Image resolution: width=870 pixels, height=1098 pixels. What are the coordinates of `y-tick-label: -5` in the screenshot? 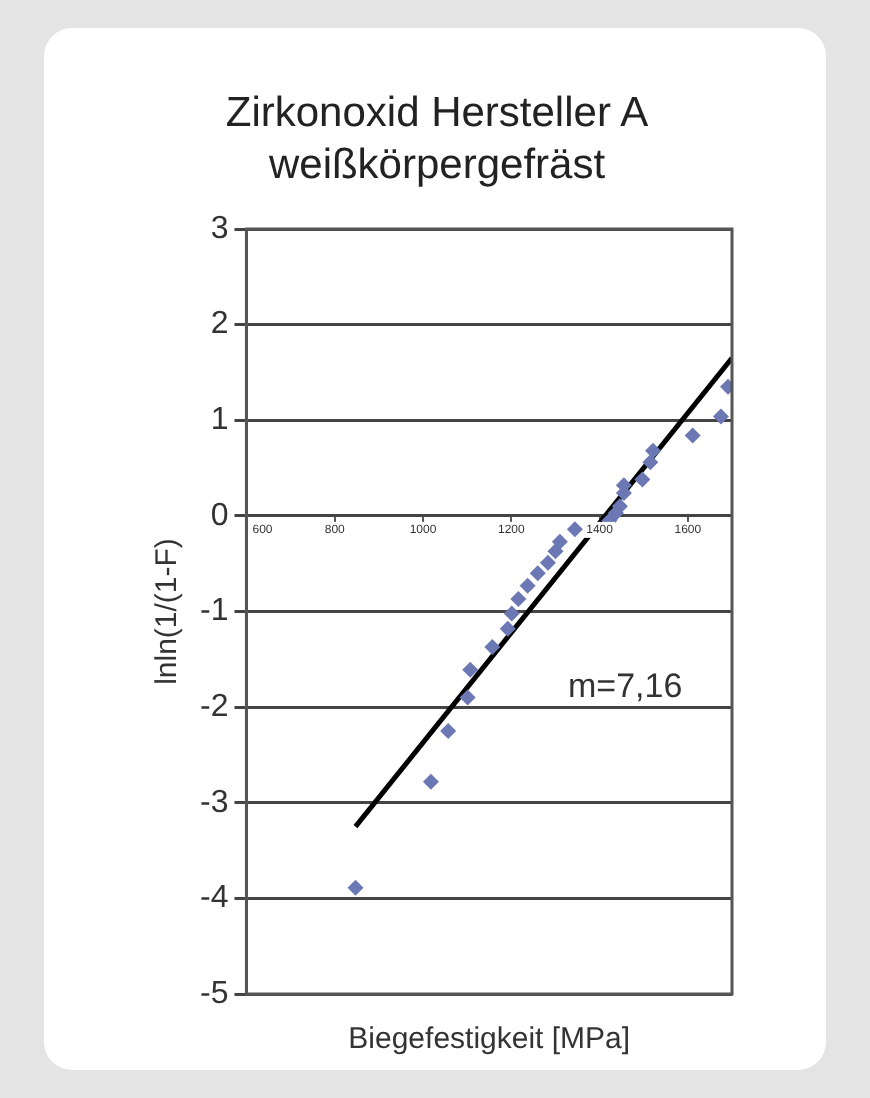 It's located at (214, 993).